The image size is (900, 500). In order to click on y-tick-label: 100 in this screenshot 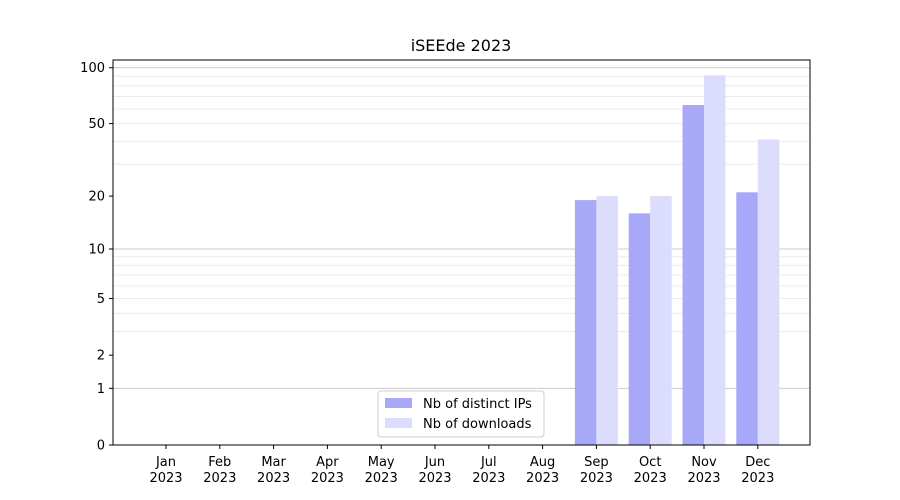, I will do `click(92, 68)`.